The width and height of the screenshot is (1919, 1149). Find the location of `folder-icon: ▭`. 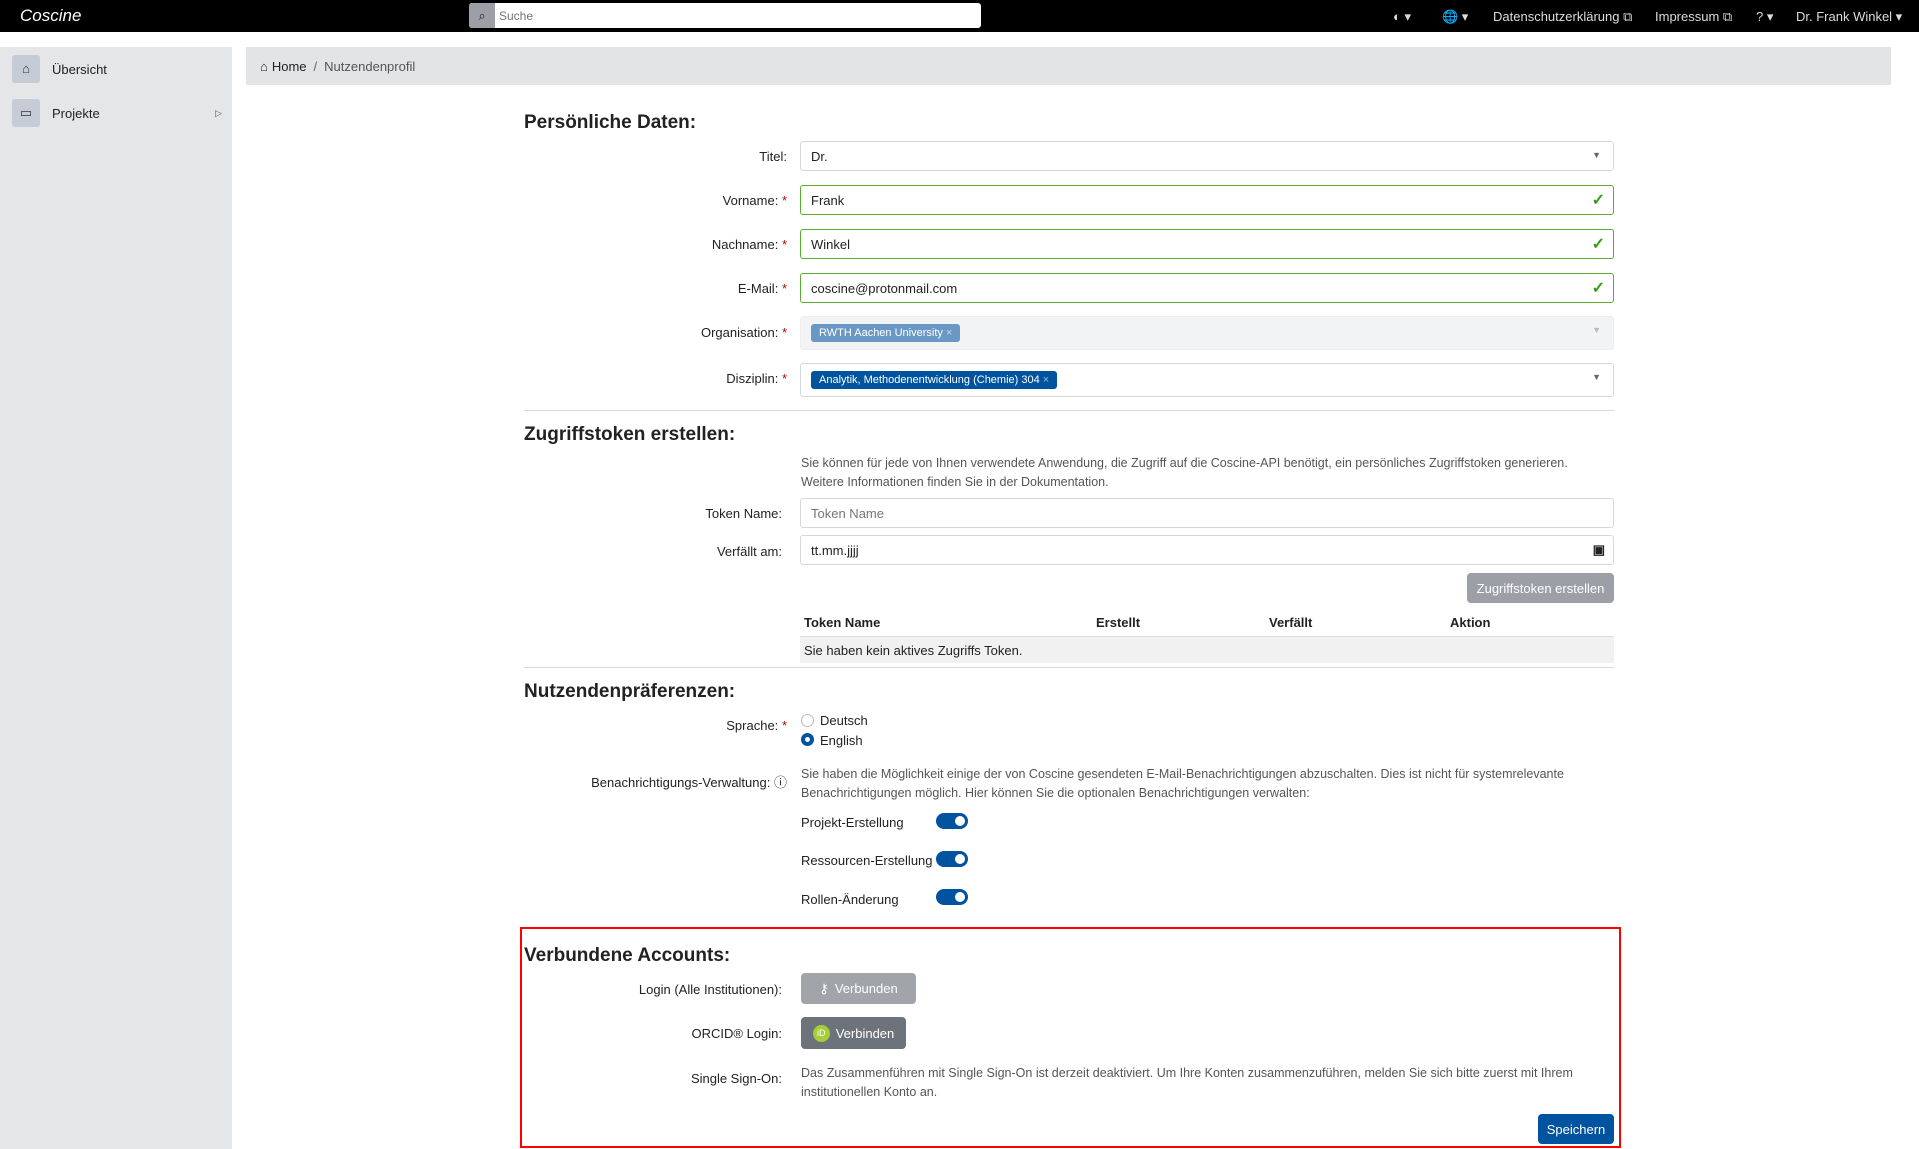

folder-icon: ▭ is located at coordinates (26, 113).